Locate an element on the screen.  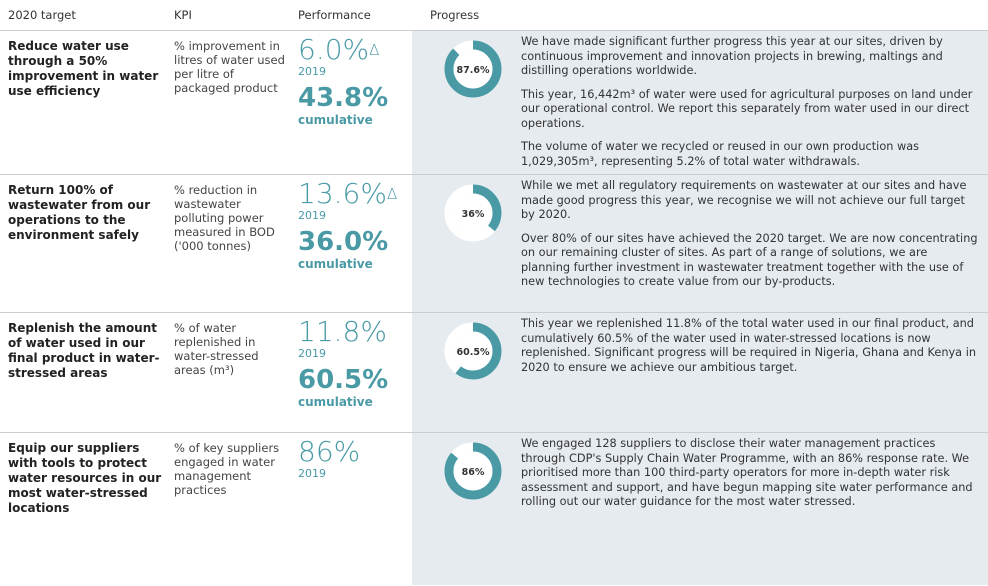
donut: 36% is located at coordinates (473, 213).